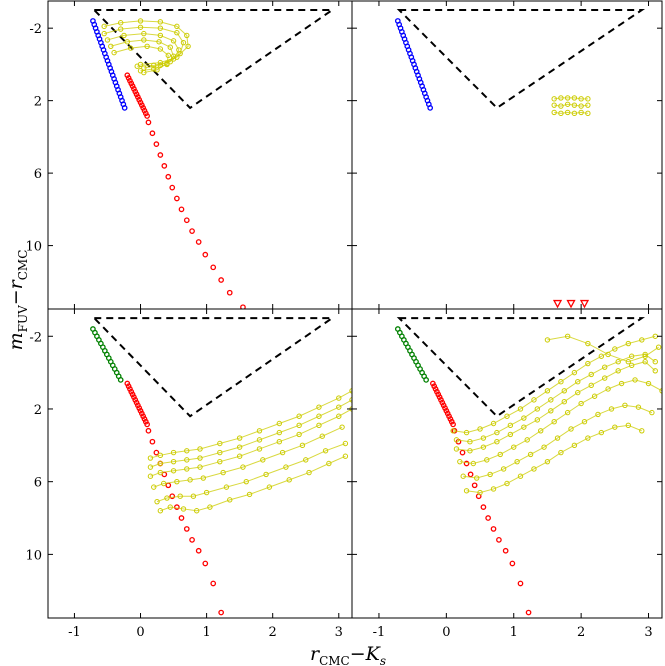  Describe the element at coordinates (38, 102) in the screenshot. I see `y-tick-label: 2` at that location.